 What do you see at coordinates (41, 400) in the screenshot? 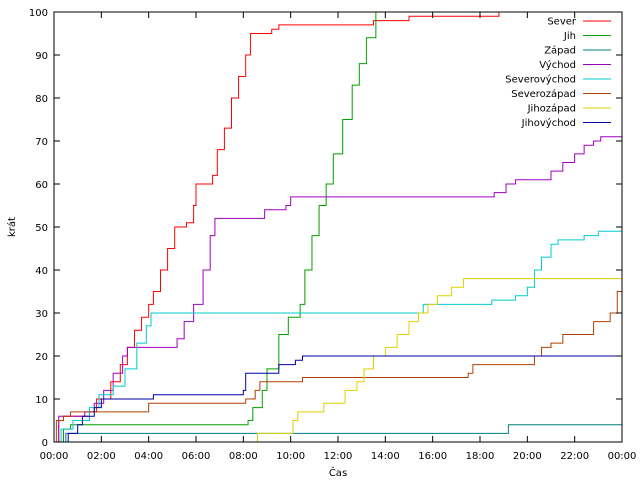
I see `y-tick-label: 10` at bounding box center [41, 400].